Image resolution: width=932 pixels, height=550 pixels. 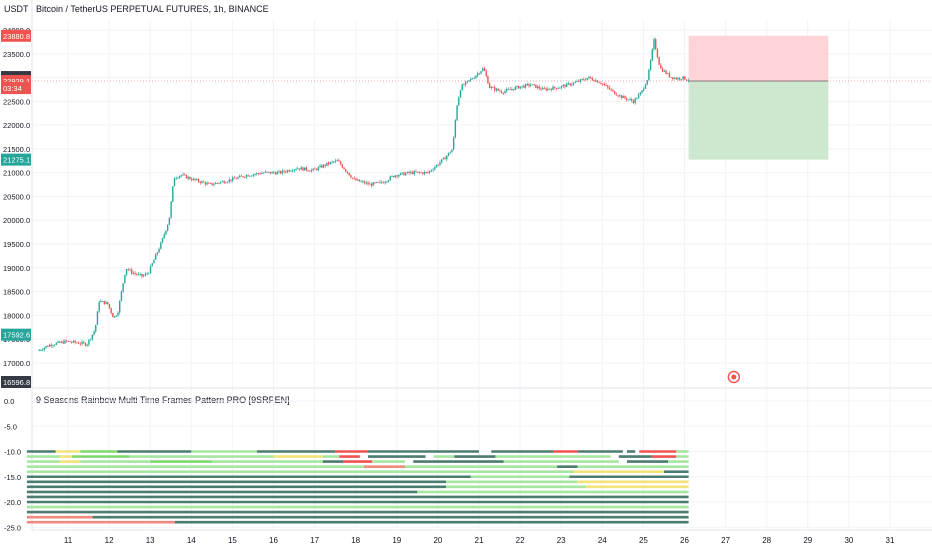 What do you see at coordinates (12, 502) in the screenshot?
I see `indicator-tick-label: -20.0` at bounding box center [12, 502].